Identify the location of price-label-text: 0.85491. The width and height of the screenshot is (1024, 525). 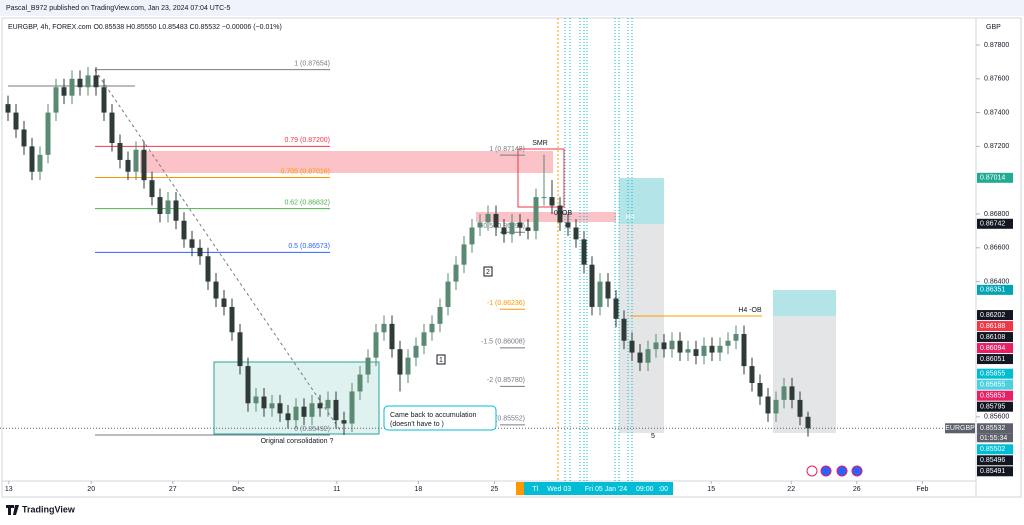
(992, 471).